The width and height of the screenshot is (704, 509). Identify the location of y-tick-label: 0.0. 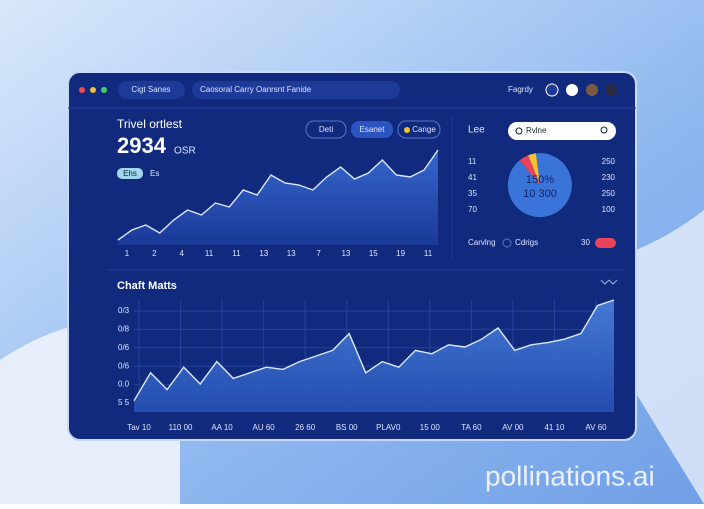
(124, 384).